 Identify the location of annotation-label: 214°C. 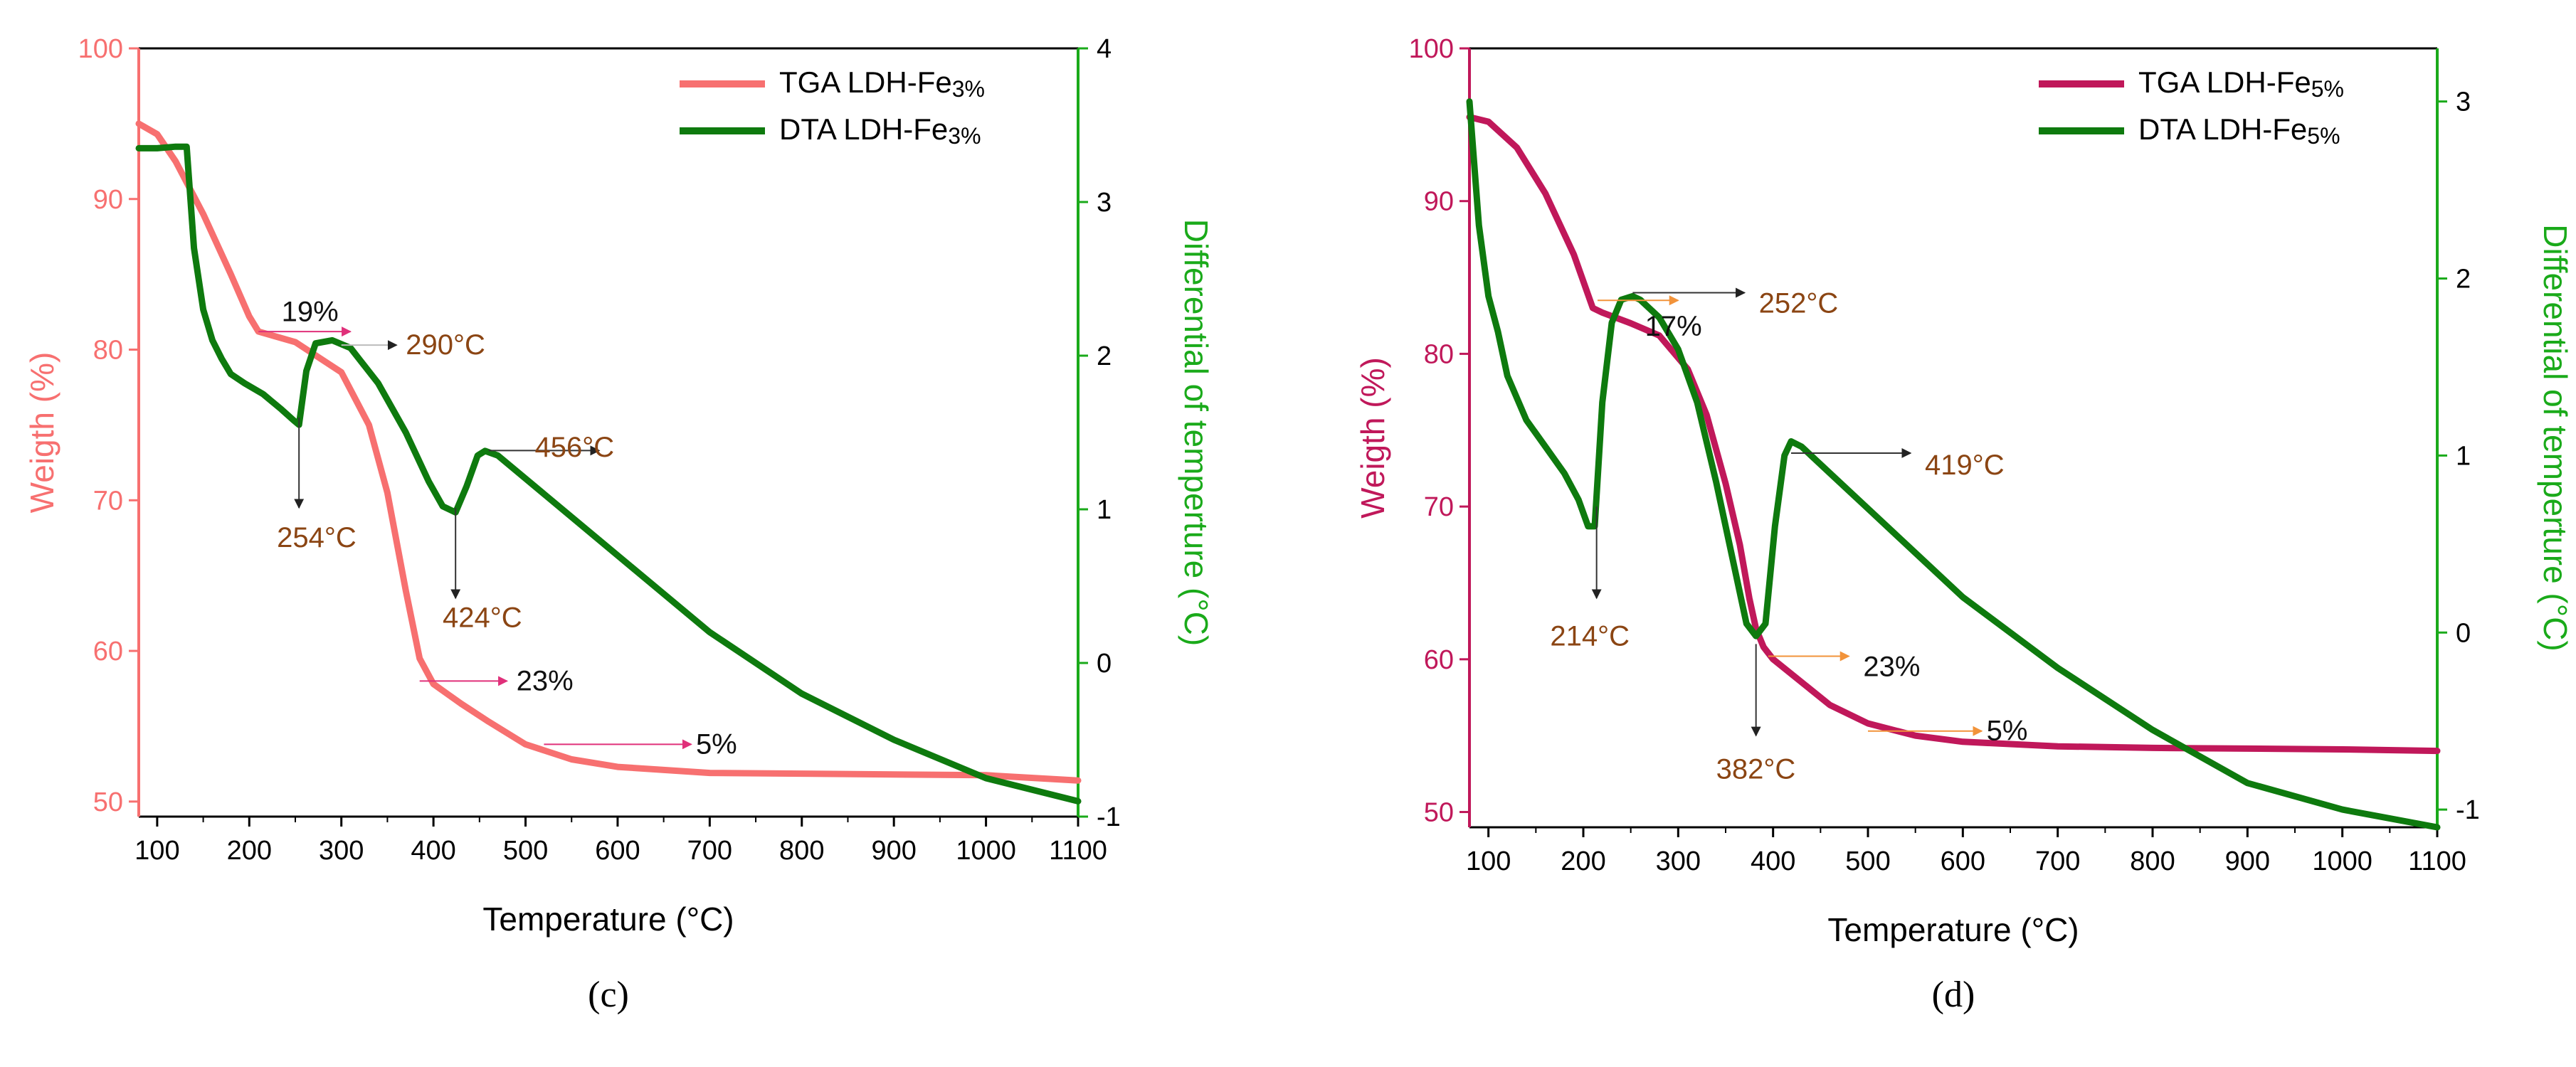
(1590, 637).